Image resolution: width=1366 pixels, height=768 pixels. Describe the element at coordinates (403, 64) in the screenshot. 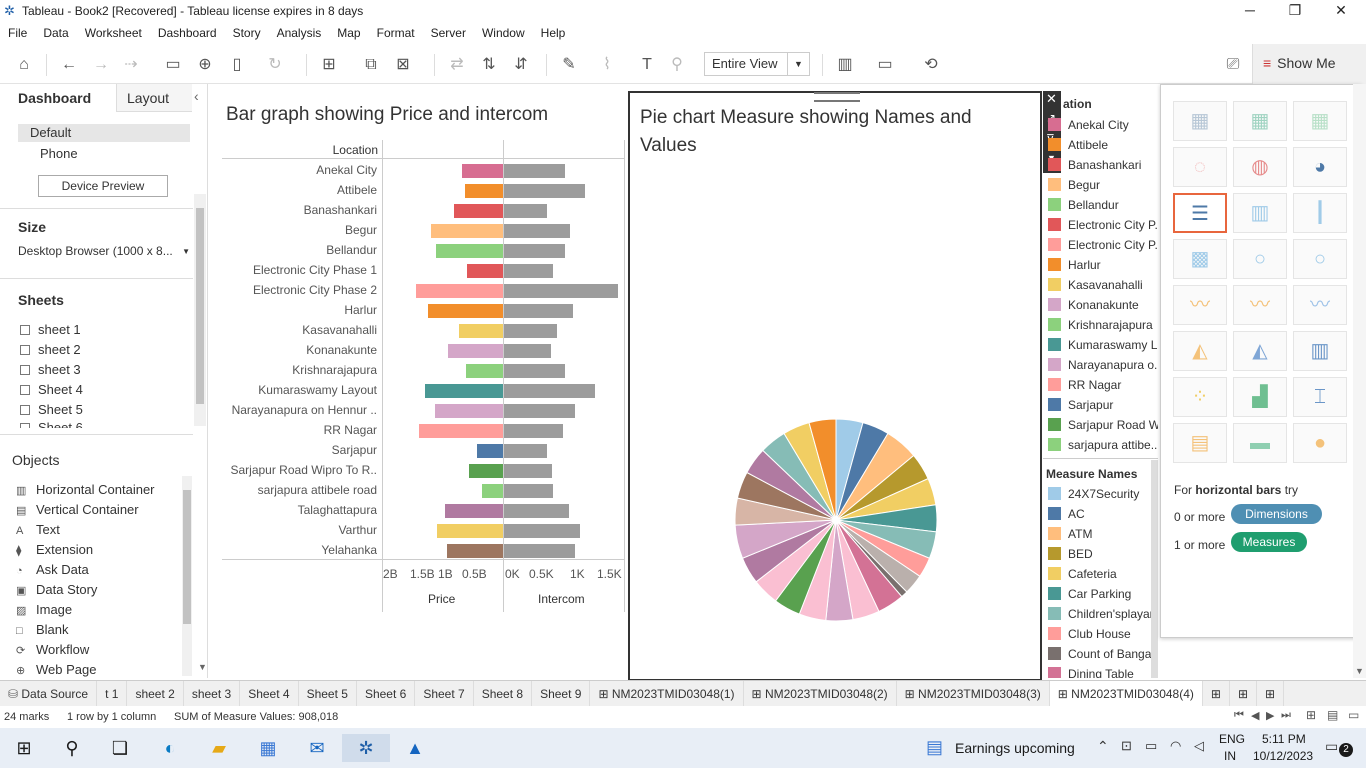

I see `clear-icon: ⊠` at that location.